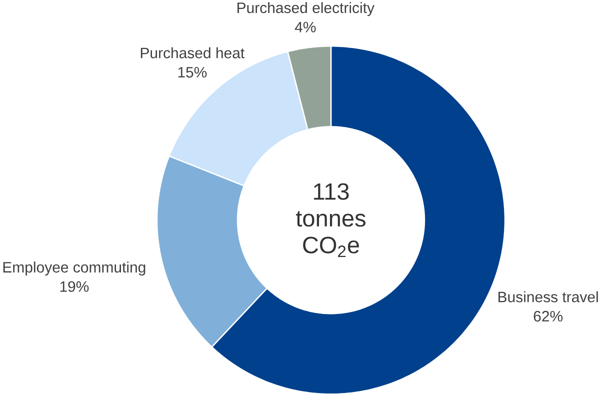 This screenshot has height=395, width=601. I want to click on data-label: 62%, so click(548, 316).